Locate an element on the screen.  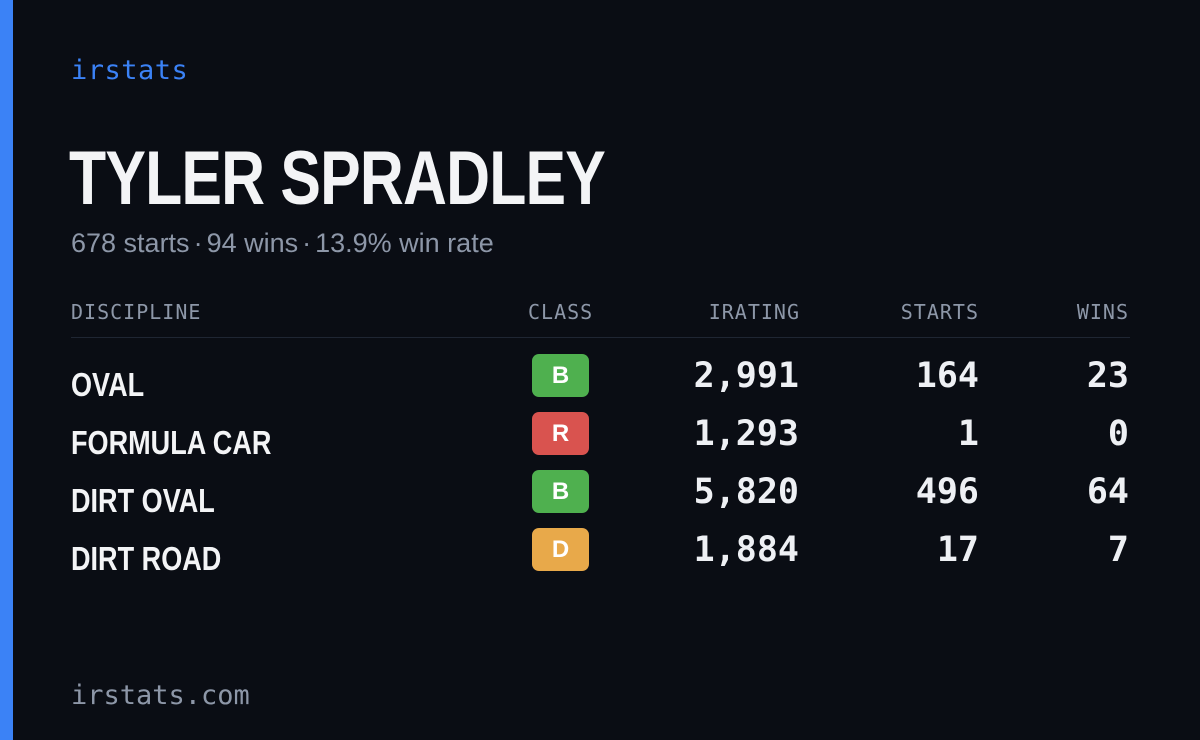
column-header-wins: WINS is located at coordinates (1102, 312).